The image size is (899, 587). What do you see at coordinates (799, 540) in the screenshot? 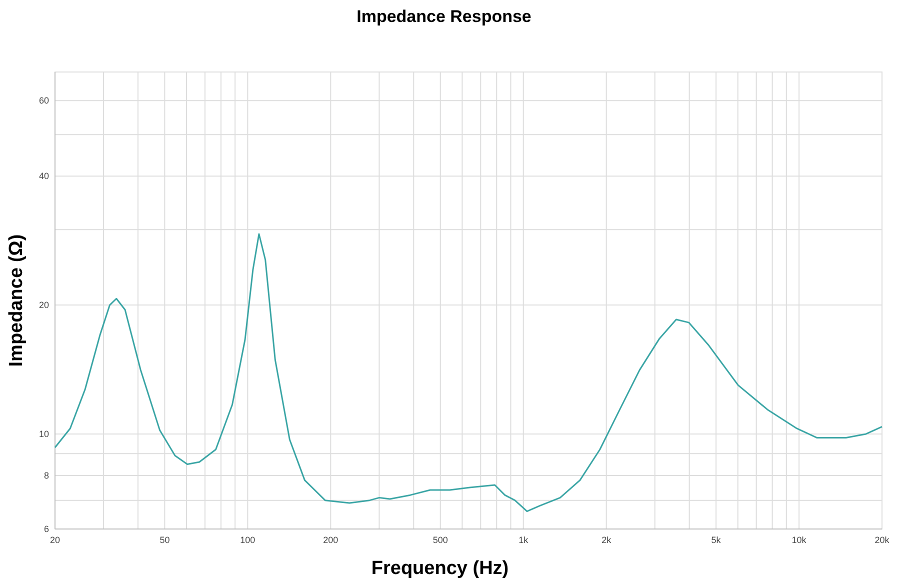
I see `x-tick-label: 10k` at bounding box center [799, 540].